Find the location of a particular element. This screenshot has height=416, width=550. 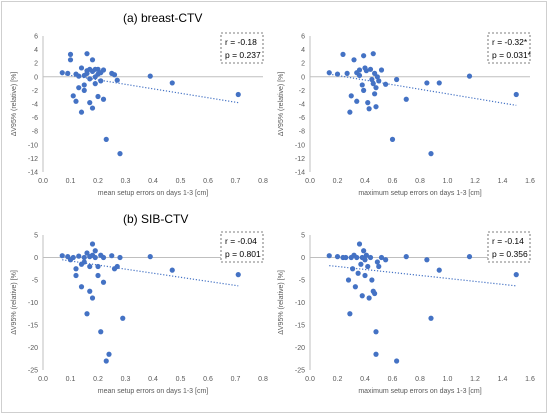

x-tick-label: 1.0 is located at coordinates (448, 181).